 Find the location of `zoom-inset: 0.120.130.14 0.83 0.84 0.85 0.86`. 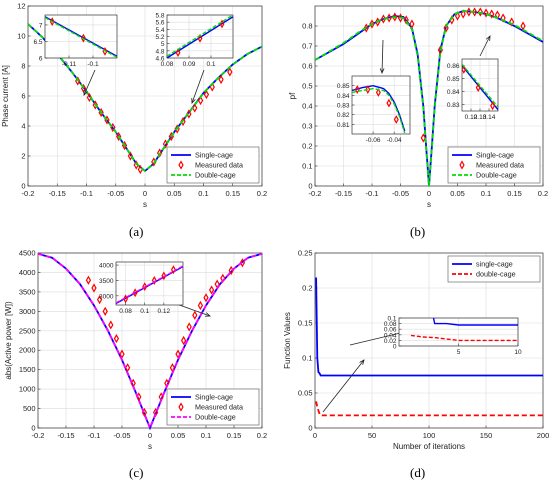

zoom-inset: 0.120.130.14 0.83 0.84 0.85 0.86 is located at coordinates (473, 89).